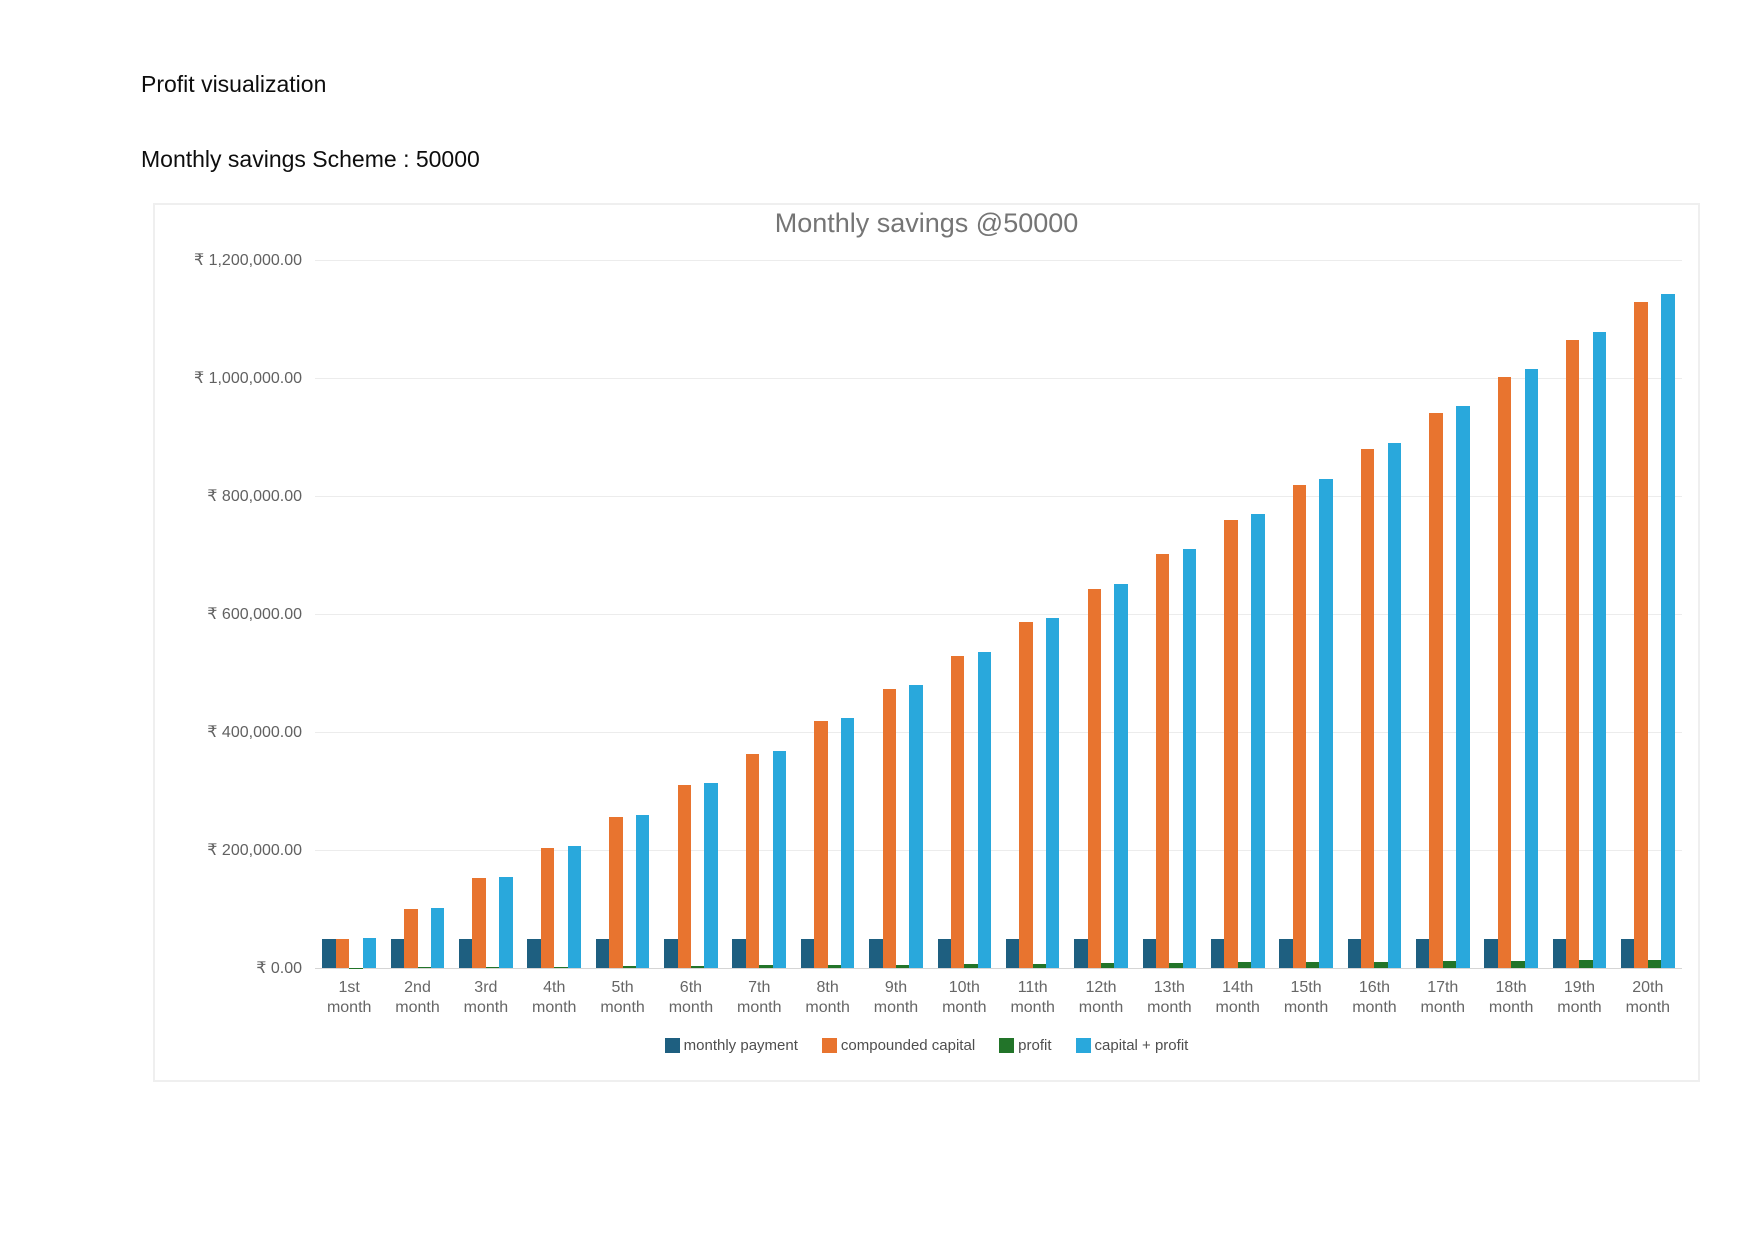  What do you see at coordinates (1443, 987) in the screenshot?
I see `x-axis-label-ordinal: 17th` at bounding box center [1443, 987].